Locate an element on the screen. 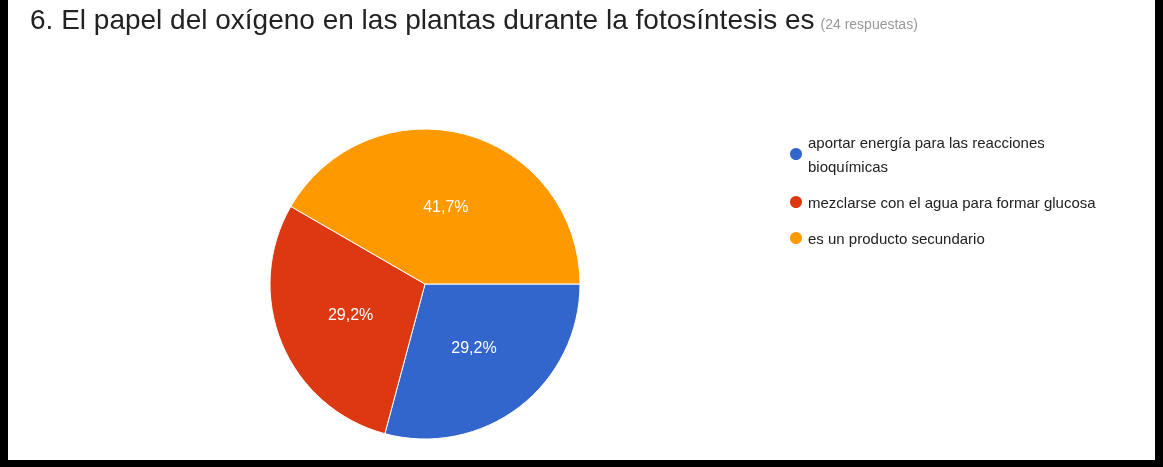  chart-subtitle: (24 respuestas) is located at coordinates (869, 24).